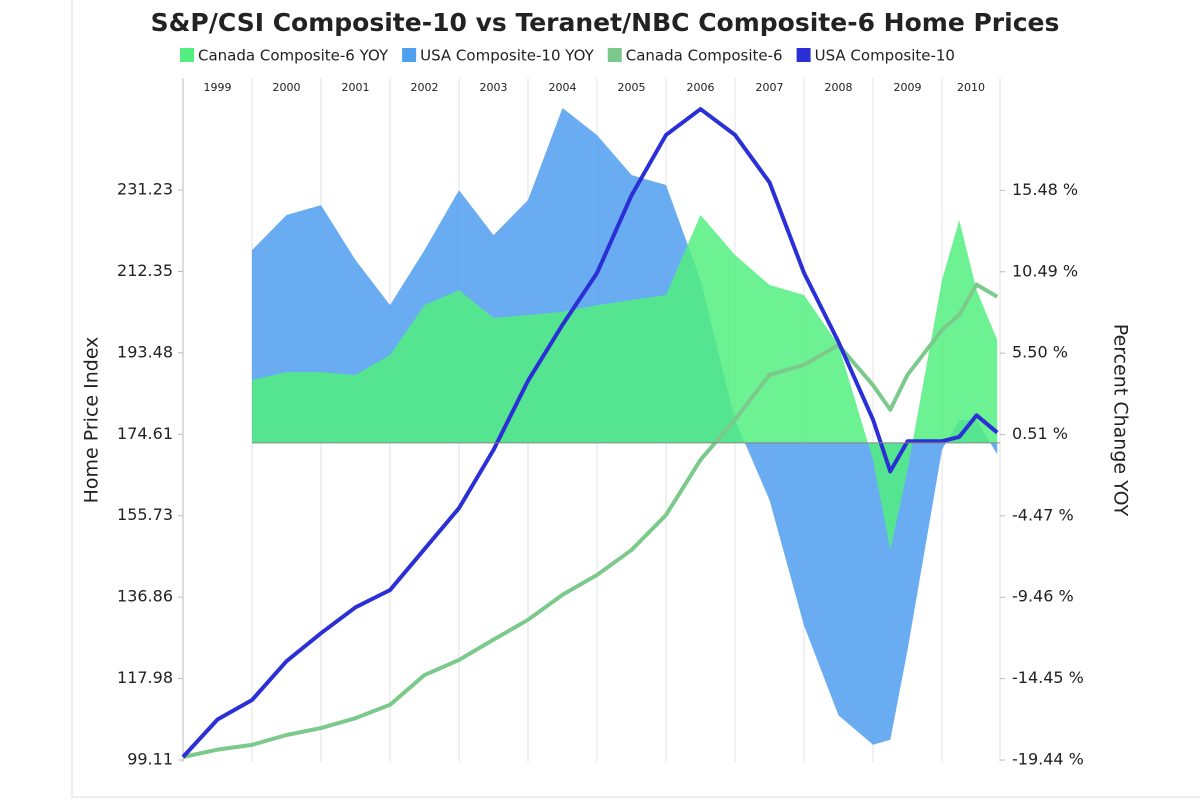 Image resolution: width=1200 pixels, height=800 pixels. What do you see at coordinates (1040, 352) in the screenshot?
I see `y2-tick-label: 5.50 %` at bounding box center [1040, 352].